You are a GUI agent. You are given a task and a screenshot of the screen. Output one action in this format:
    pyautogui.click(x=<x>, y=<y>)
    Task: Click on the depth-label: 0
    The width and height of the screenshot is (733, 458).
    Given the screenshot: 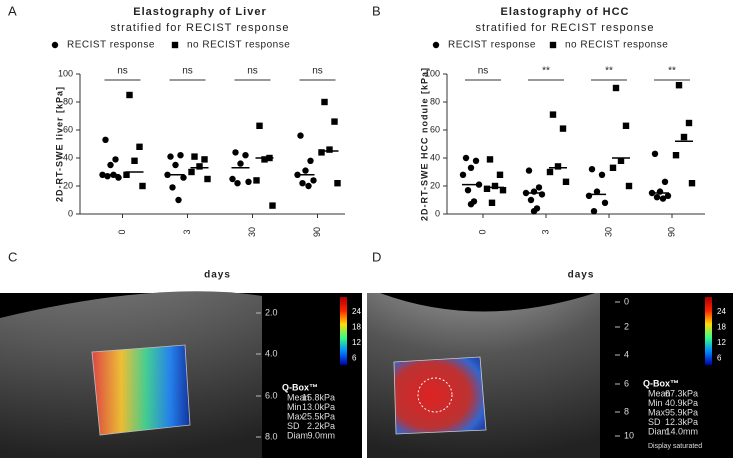 What is the action you would take?
    pyautogui.click(x=626, y=301)
    